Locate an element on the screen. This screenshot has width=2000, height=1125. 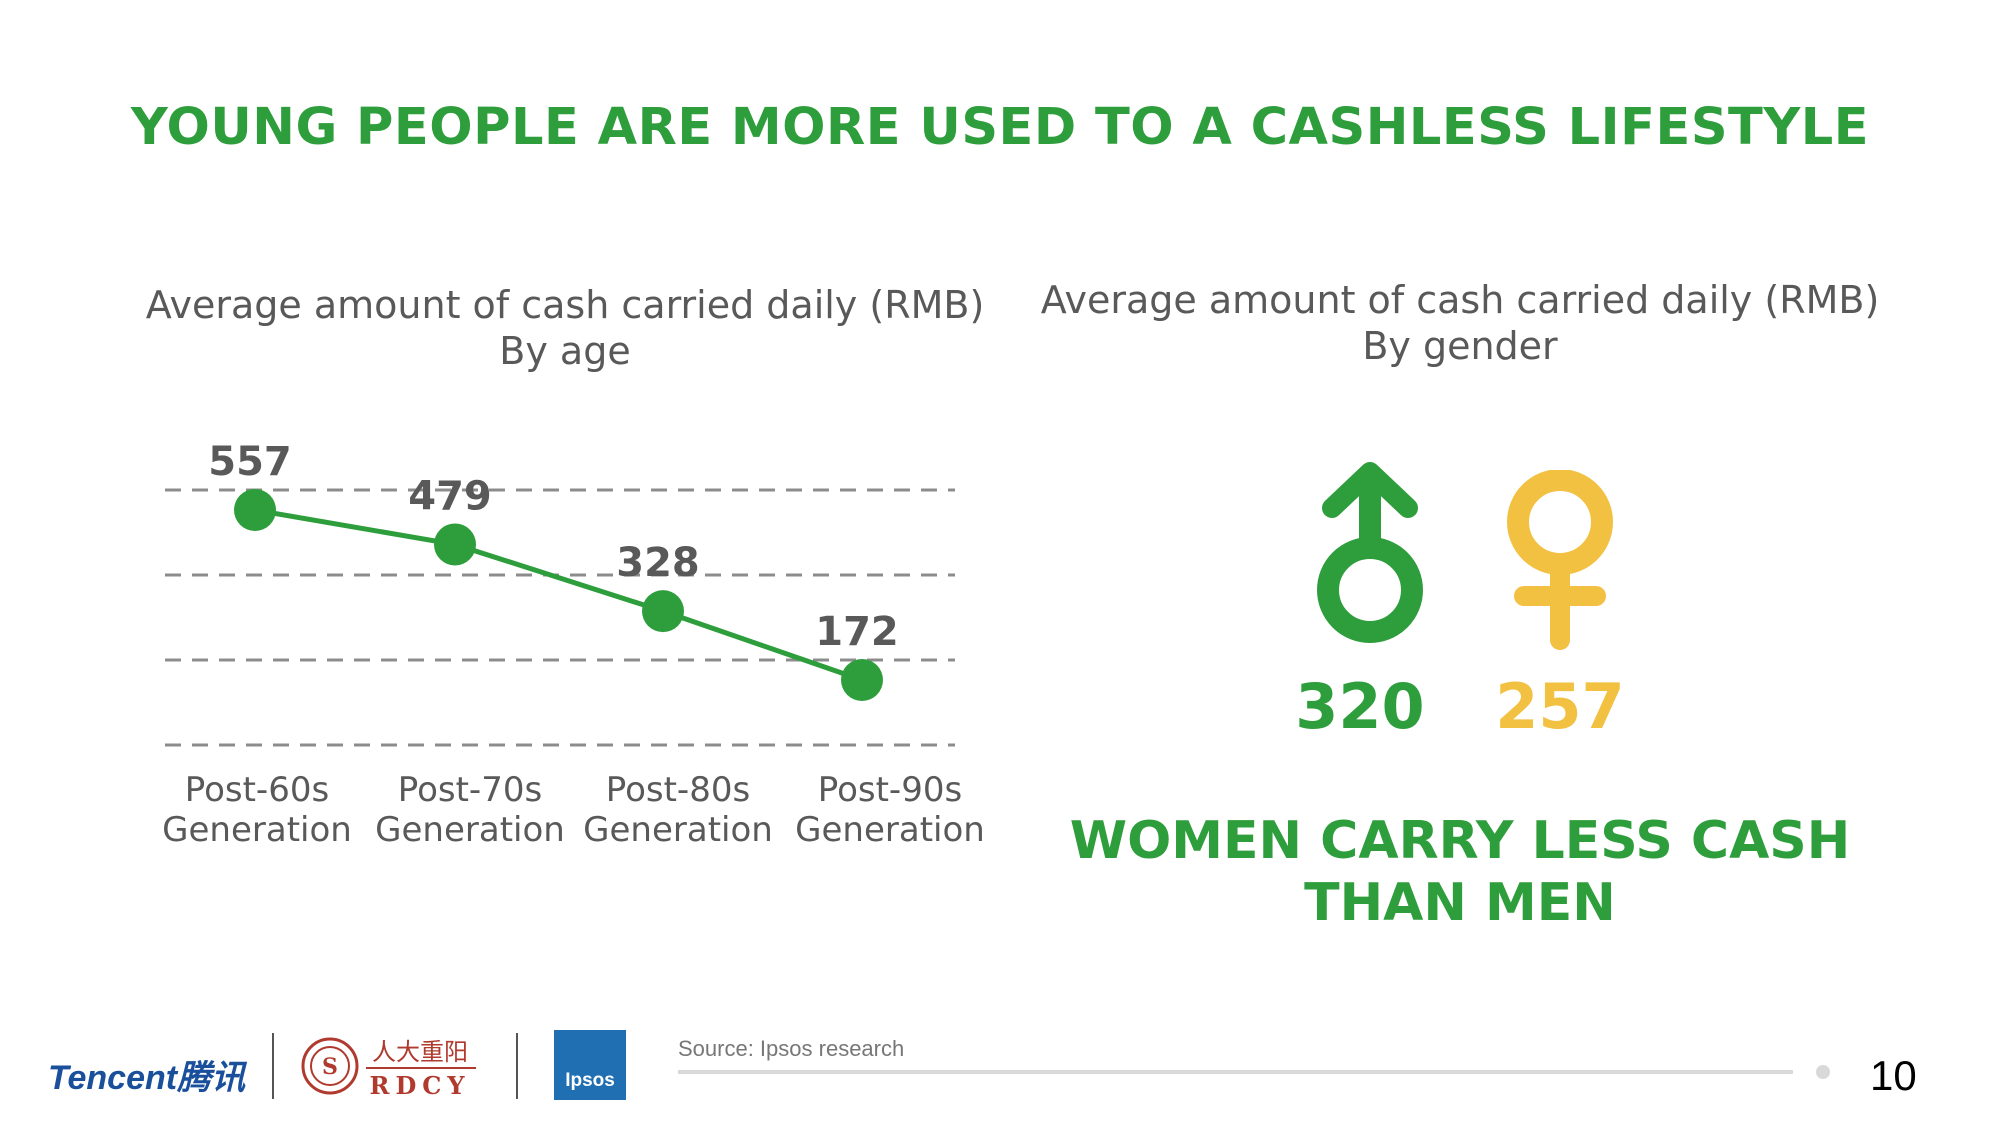
page-number: 10 is located at coordinates (1893, 1075).